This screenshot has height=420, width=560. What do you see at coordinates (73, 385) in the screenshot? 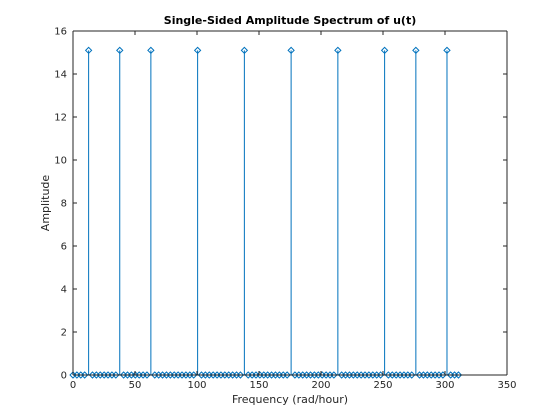
I see `x-tick-label: 0` at bounding box center [73, 385].